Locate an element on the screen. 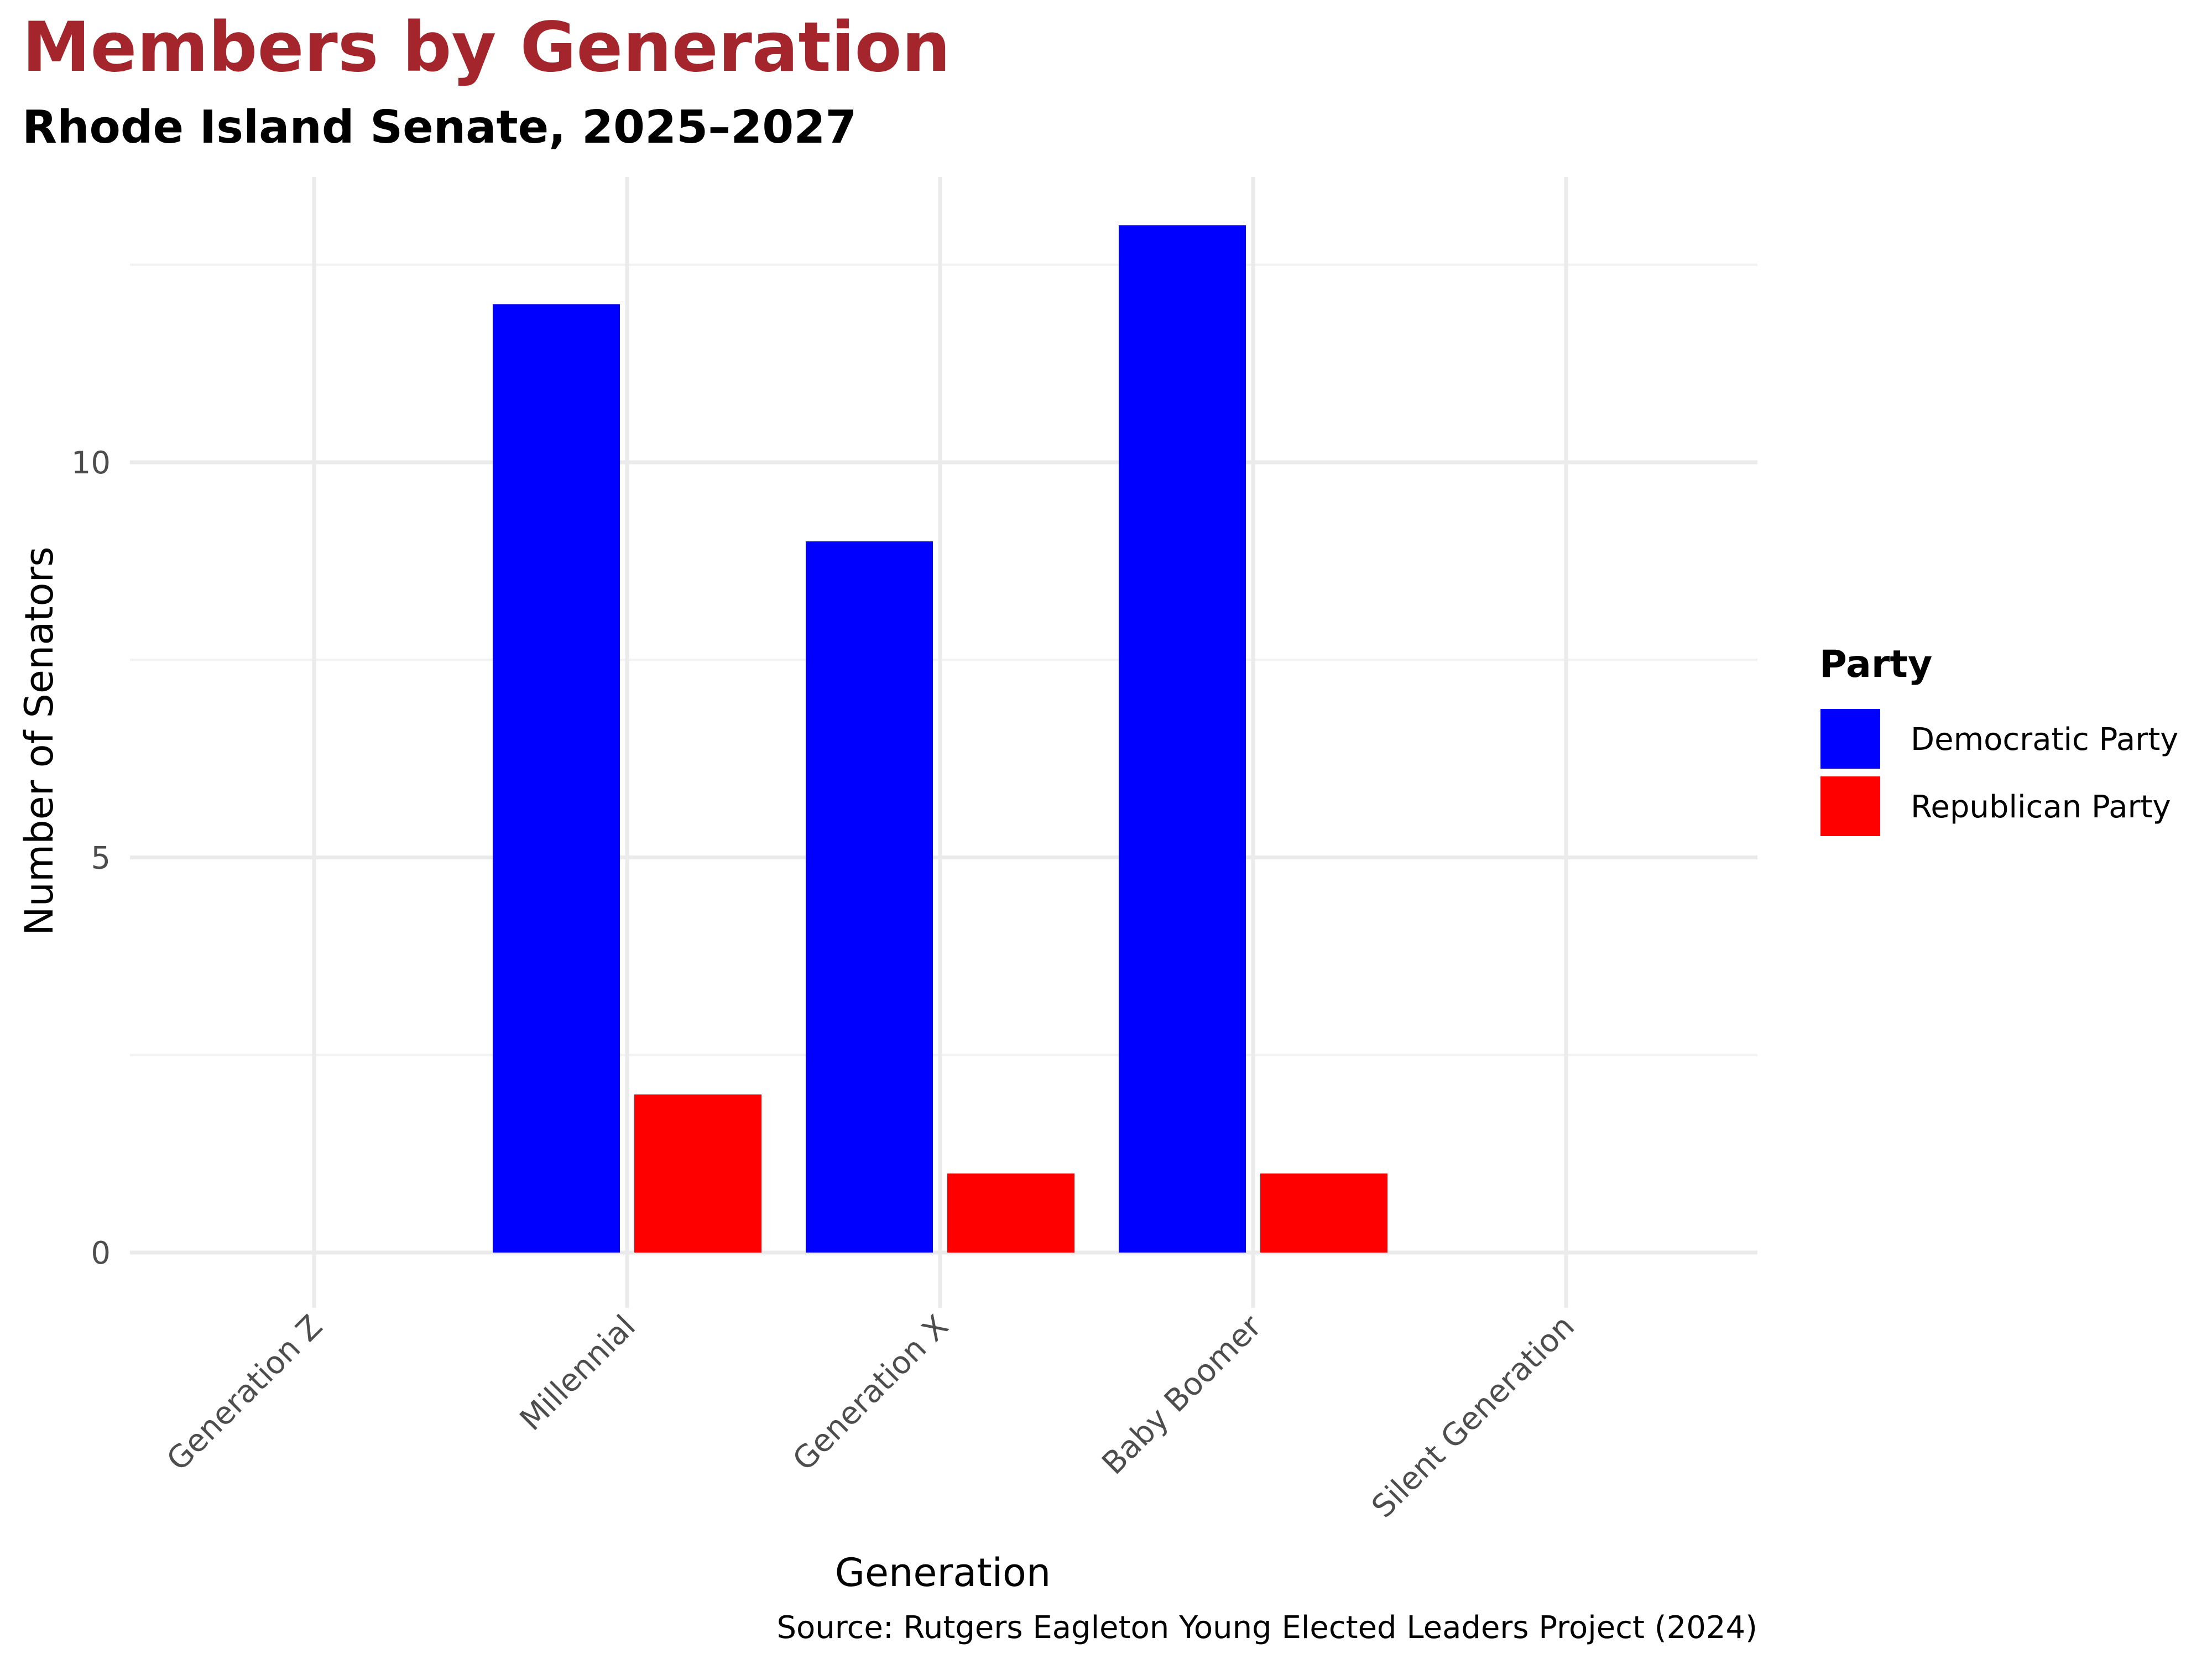 This screenshot has width=2212, height=1659. y-axis-ticks: 0 5 10 is located at coordinates (91, 858).